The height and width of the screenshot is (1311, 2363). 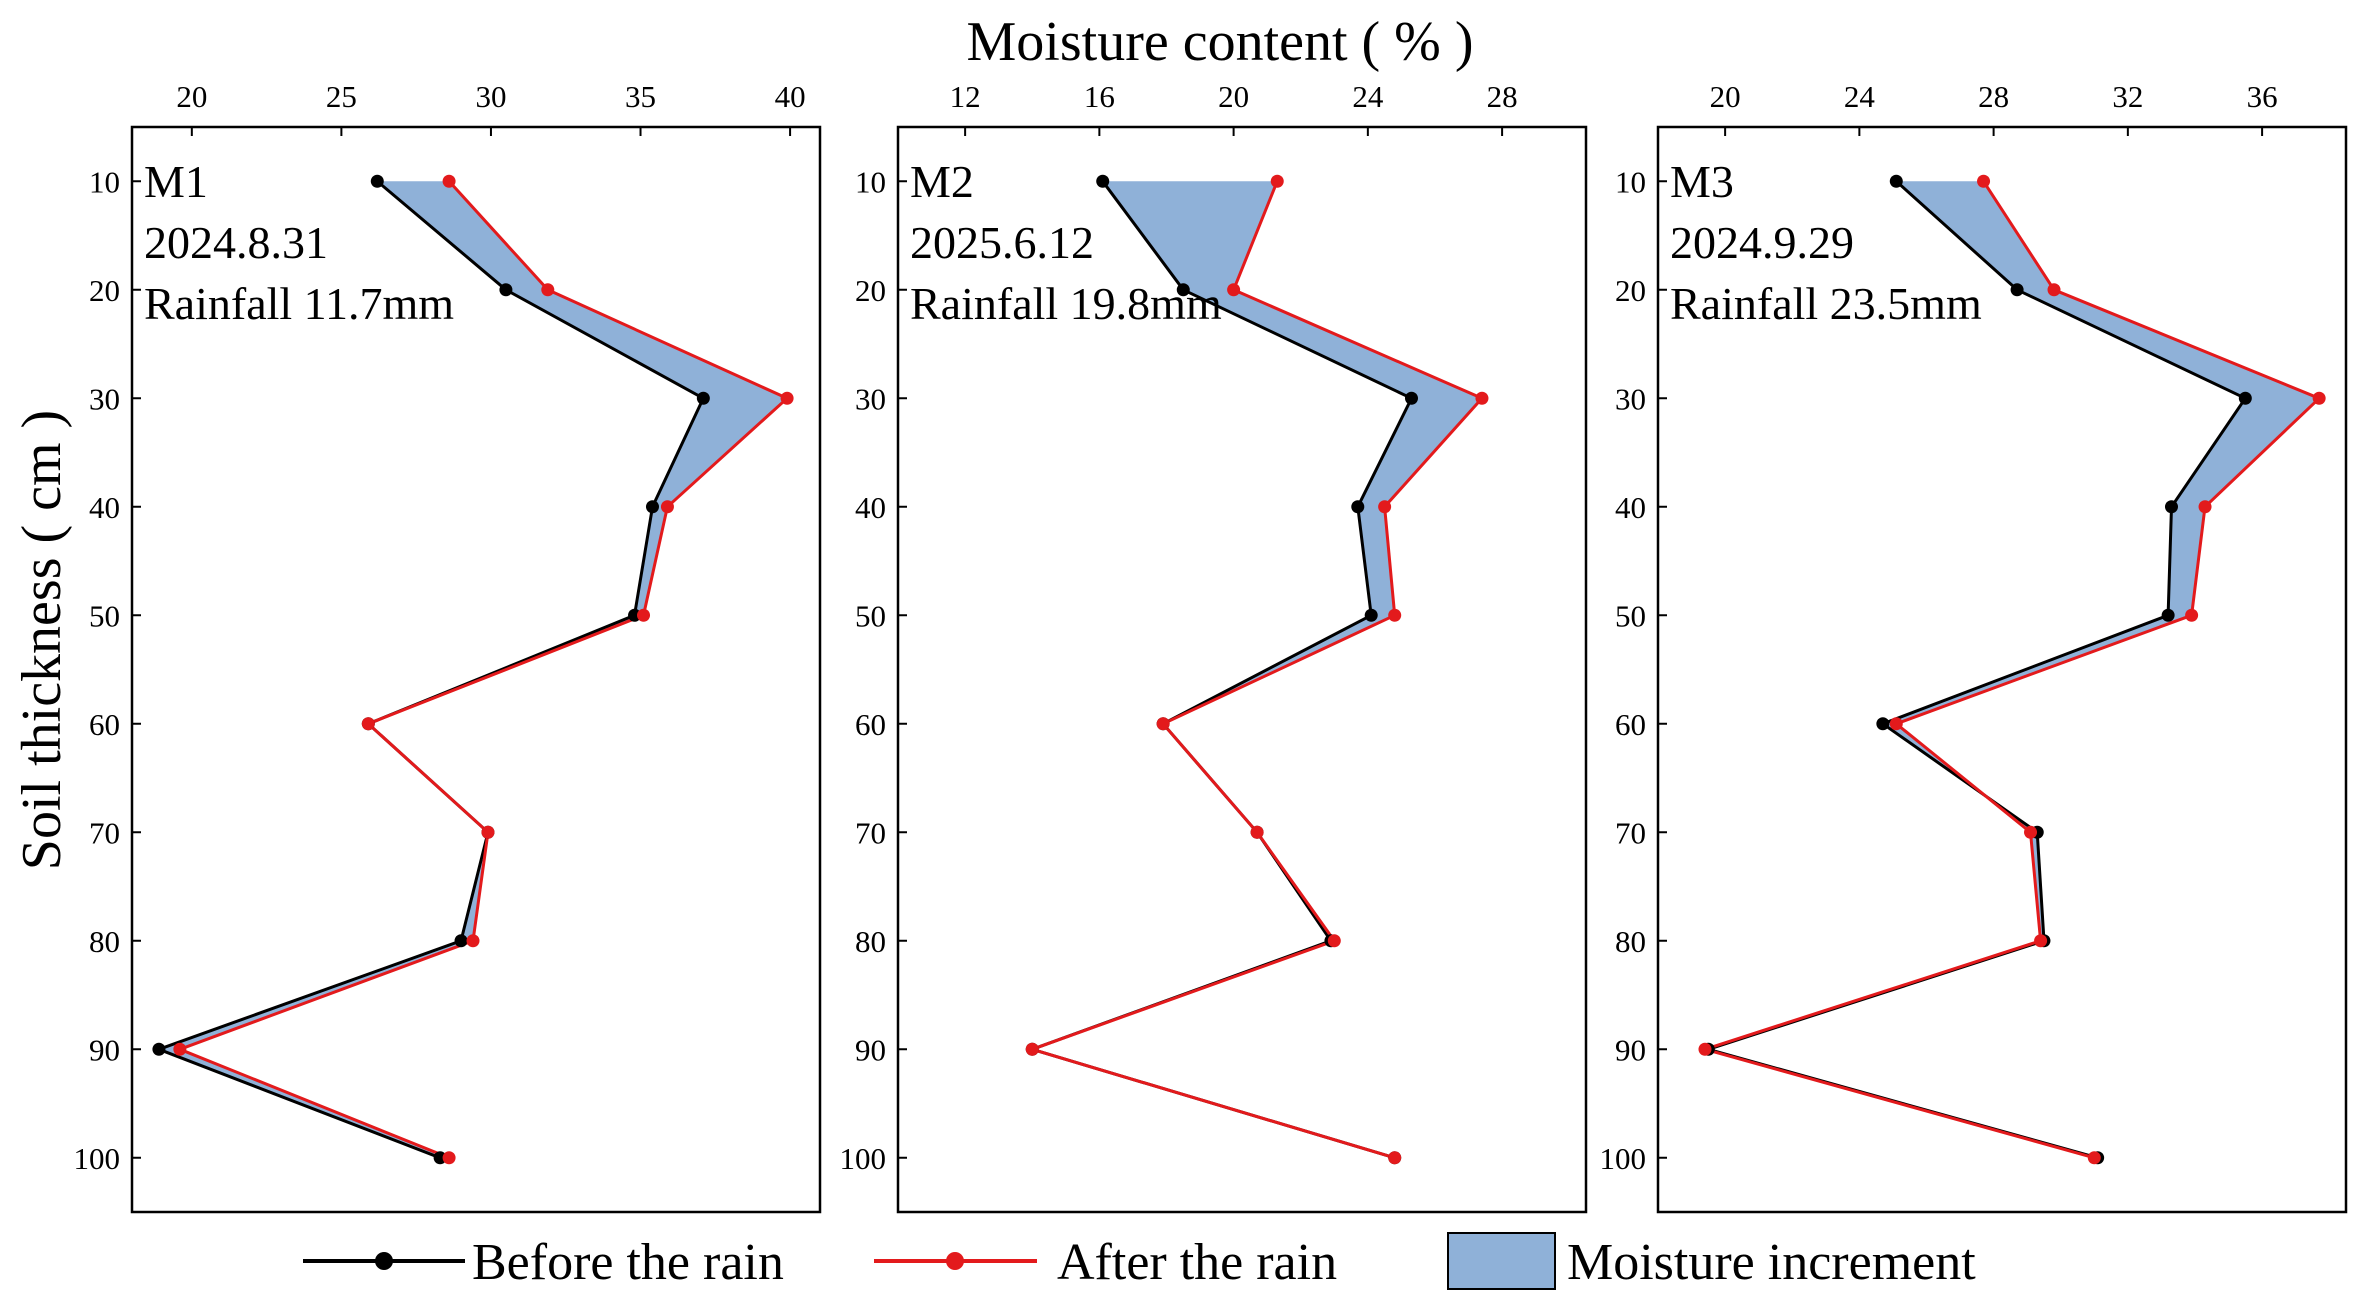 What do you see at coordinates (965, 96) in the screenshot?
I see `x-tick-label: 12` at bounding box center [965, 96].